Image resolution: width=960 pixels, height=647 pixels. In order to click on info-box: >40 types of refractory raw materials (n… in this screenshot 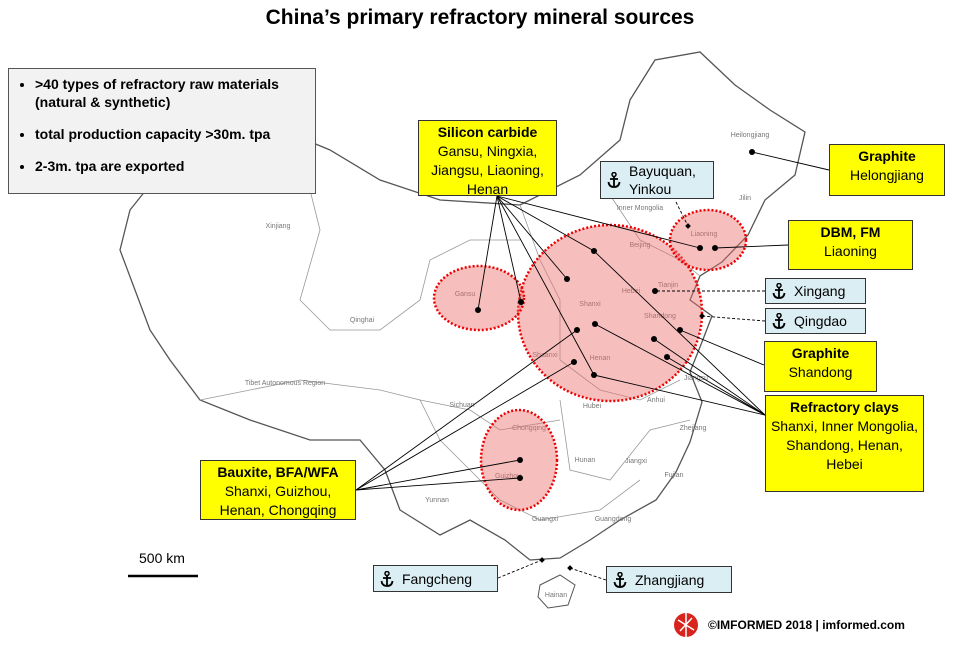, I will do `click(162, 131)`.